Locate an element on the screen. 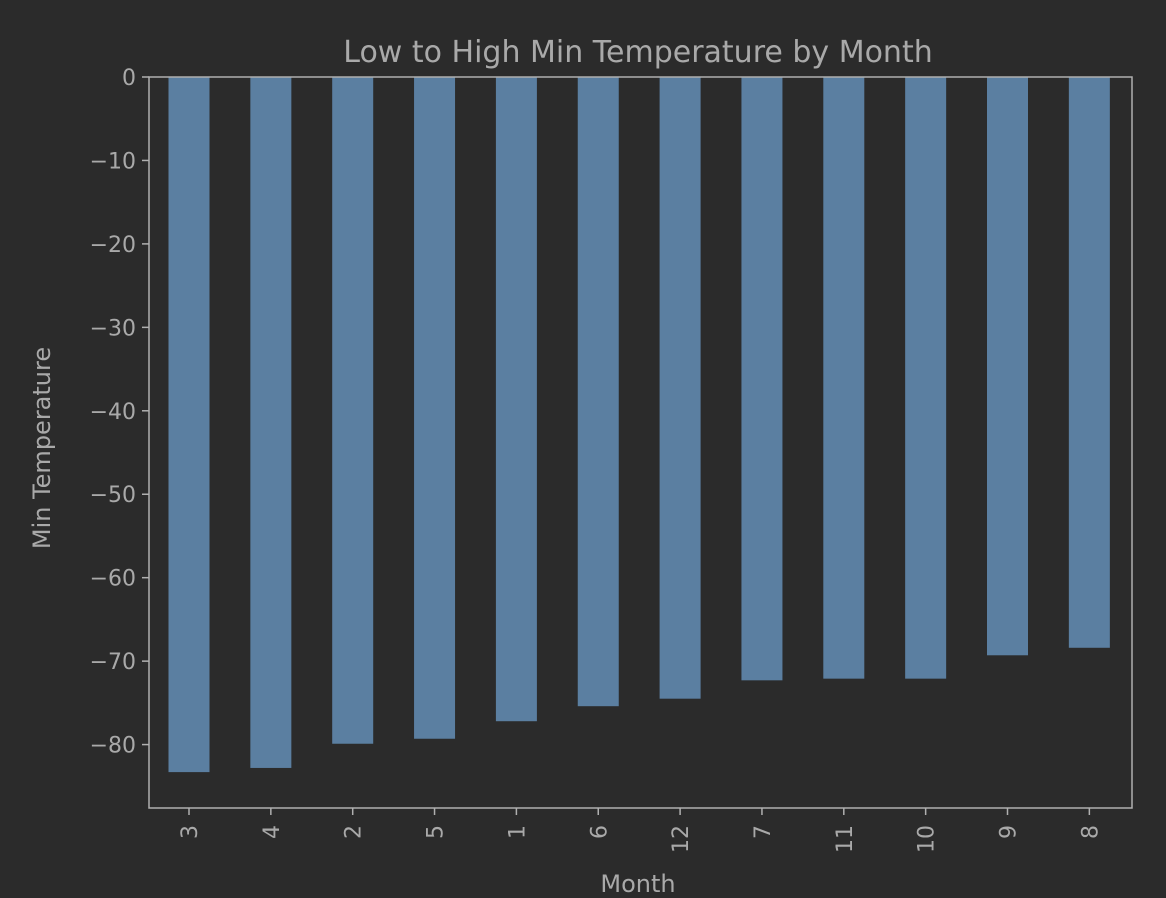 This screenshot has width=1166, height=898. x-tick-label: 5 is located at coordinates (436, 832).